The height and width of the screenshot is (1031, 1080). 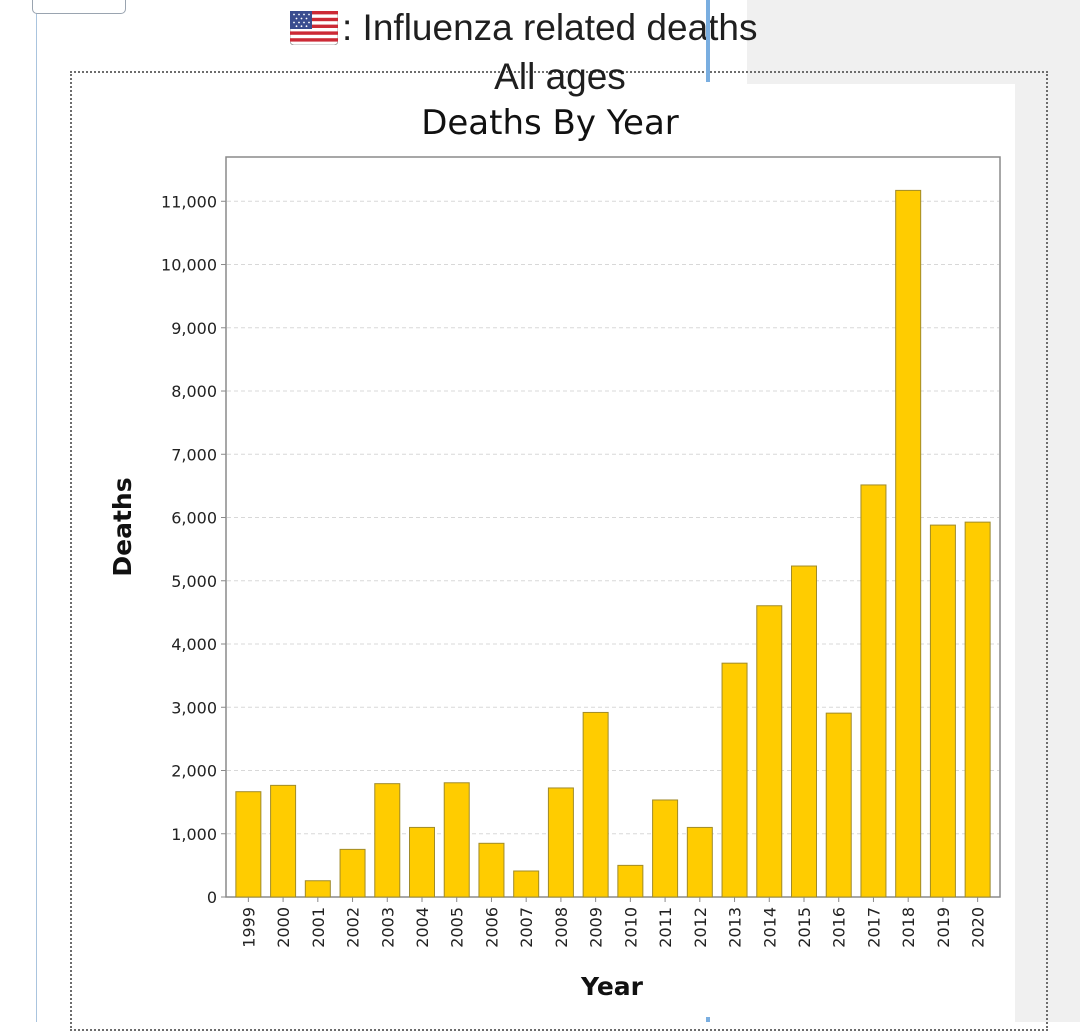 I want to click on page-subtitle: All ages, so click(x=560, y=76).